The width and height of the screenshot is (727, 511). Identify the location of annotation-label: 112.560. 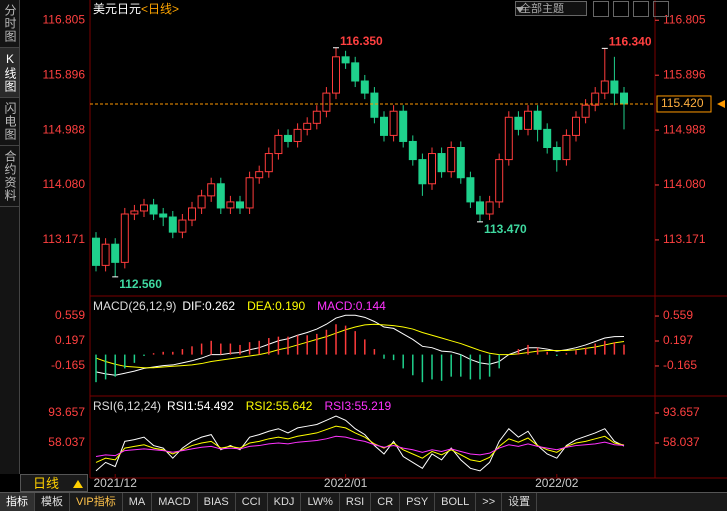
(140, 284).